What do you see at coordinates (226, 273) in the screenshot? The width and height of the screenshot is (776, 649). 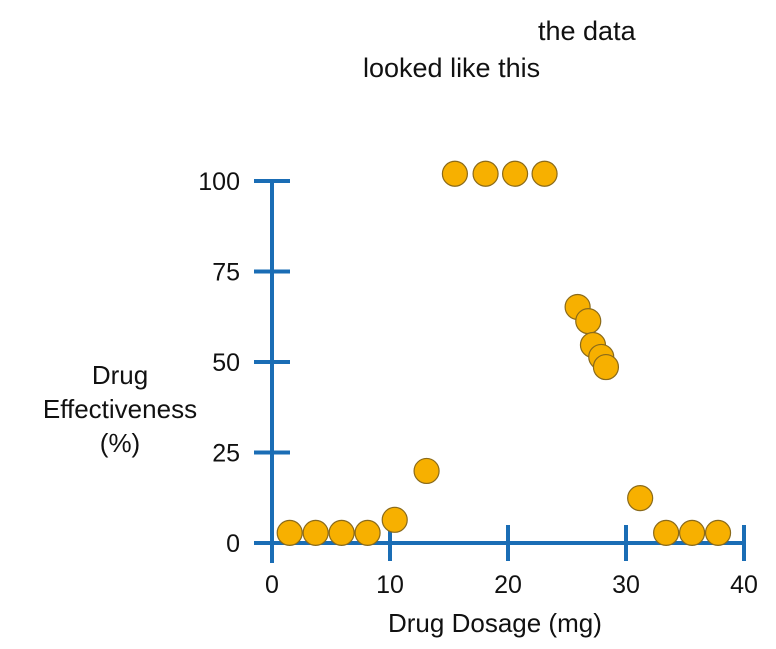 I see `y-tick-label: 75` at bounding box center [226, 273].